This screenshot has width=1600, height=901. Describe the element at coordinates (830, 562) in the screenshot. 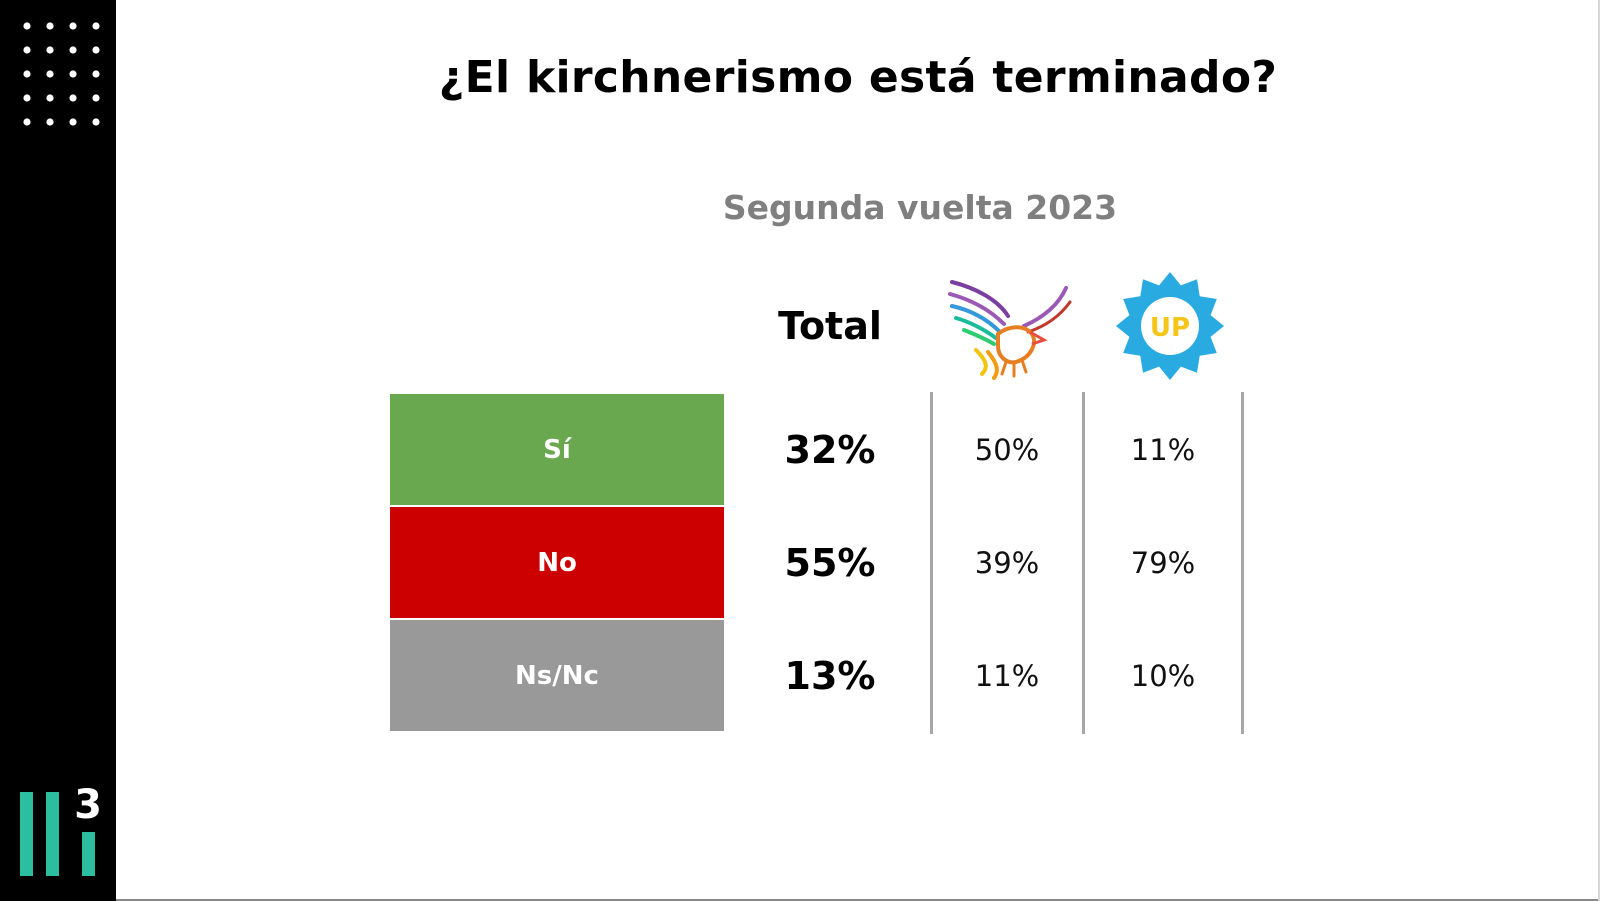

I see `total-value-no: 55%` at that location.